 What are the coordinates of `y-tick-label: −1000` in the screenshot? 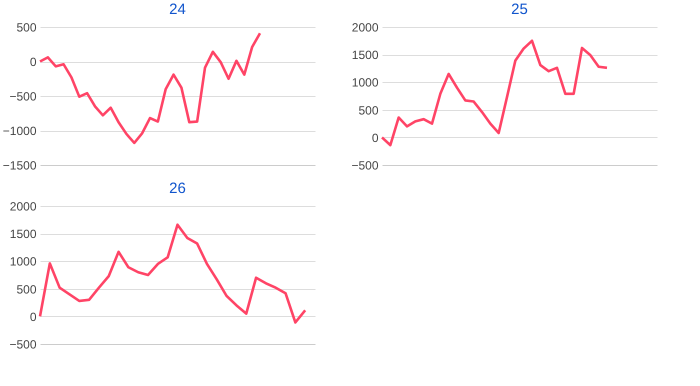 It's located at (19, 131).